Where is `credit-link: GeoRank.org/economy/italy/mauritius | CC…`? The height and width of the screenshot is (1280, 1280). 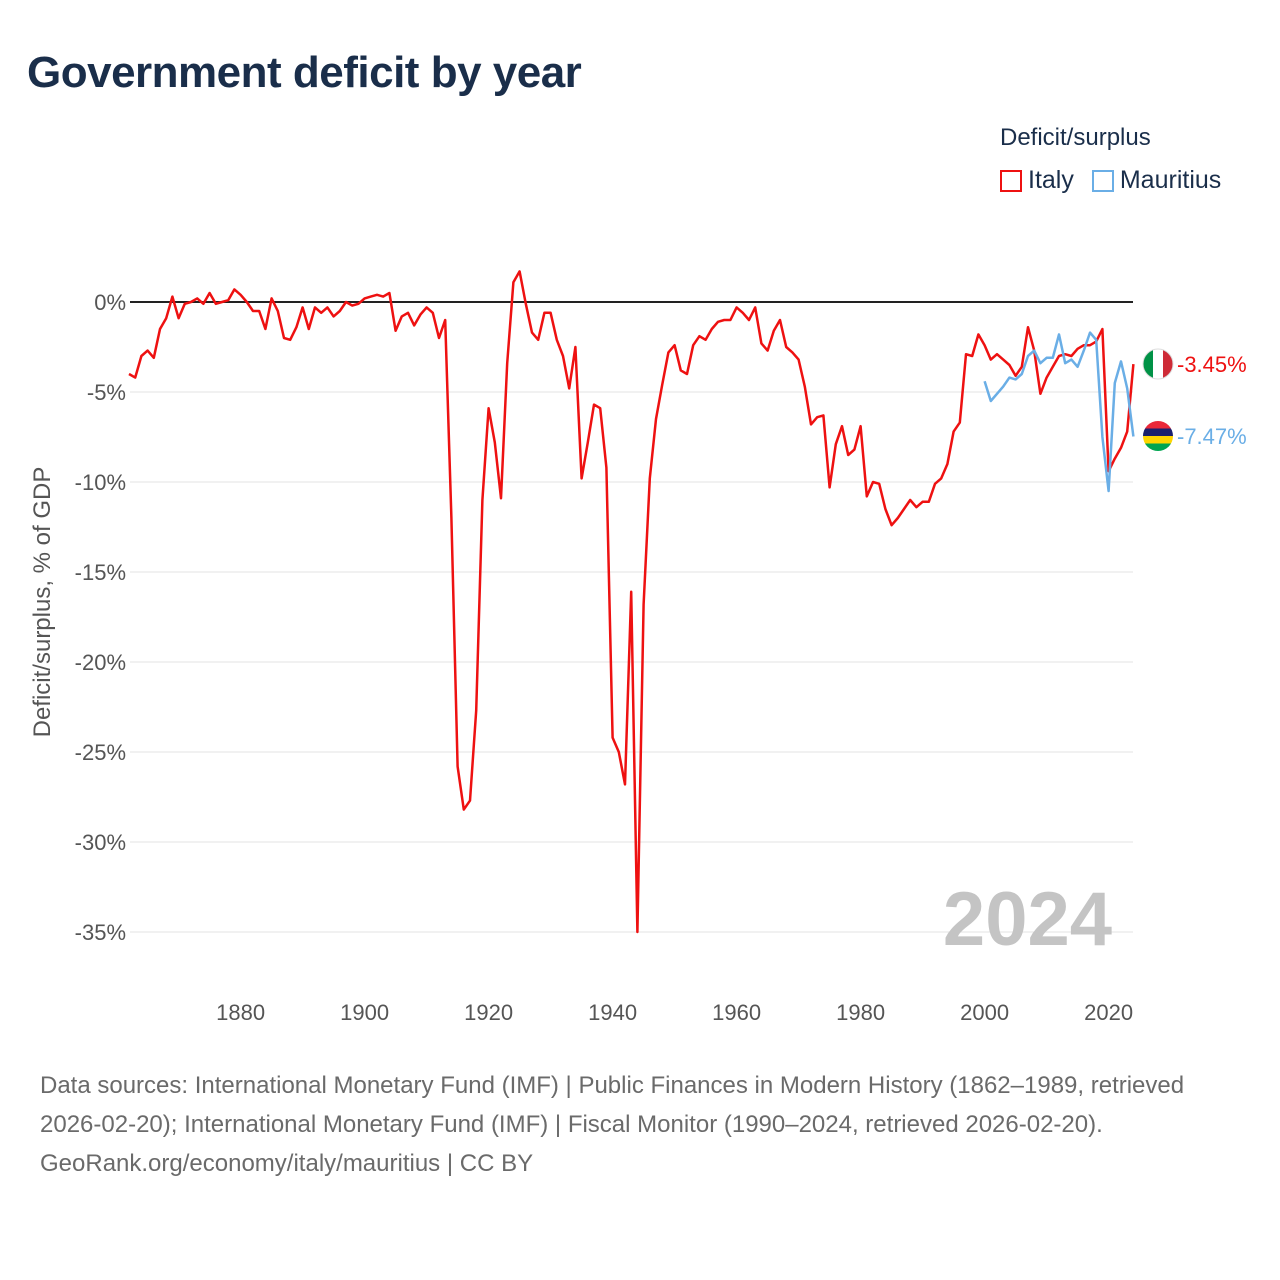 credit-link: GeoRank.org/economy/italy/mauritius | CC… is located at coordinates (287, 1163).